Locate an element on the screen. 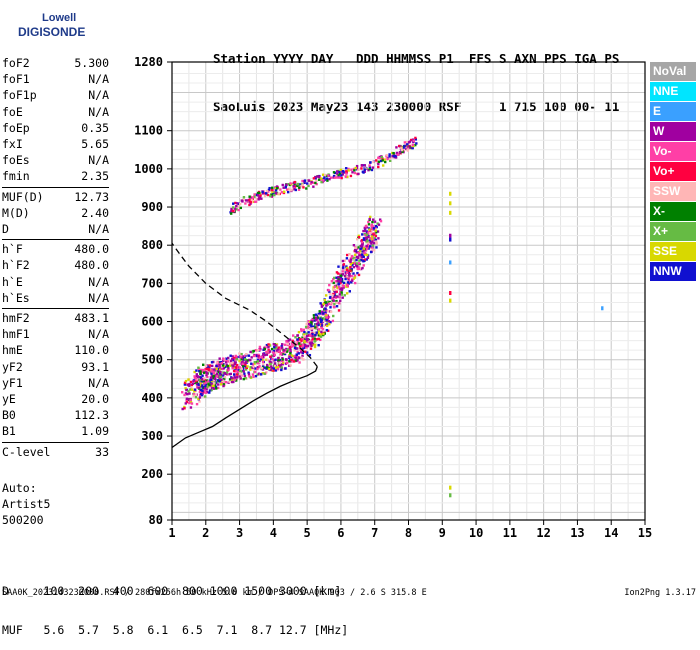  param-value: 112.3 is located at coordinates (91, 415).